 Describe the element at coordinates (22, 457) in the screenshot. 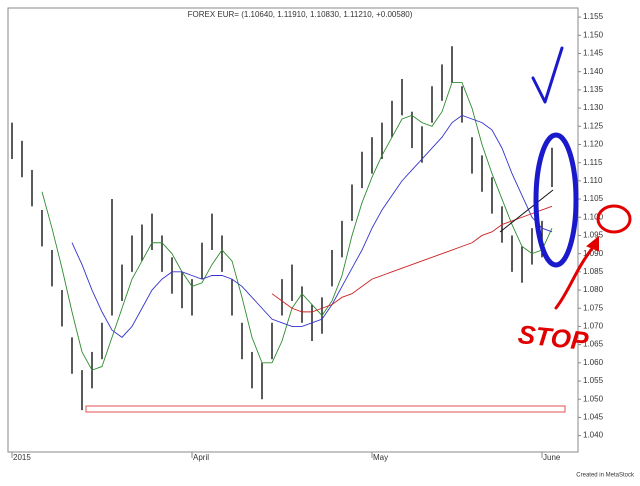

I see `x-tick-label: 2015` at that location.